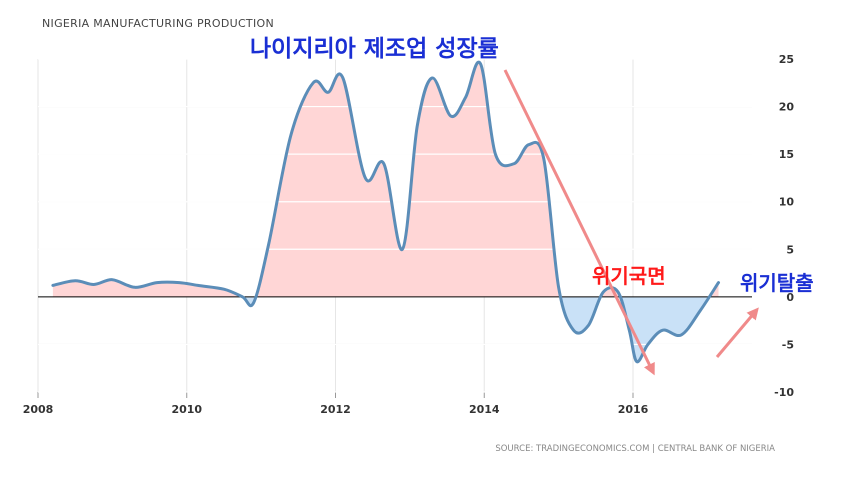 Image resolution: width=849 pixels, height=486 pixels. I want to click on y-tick-label: -10, so click(784, 392).